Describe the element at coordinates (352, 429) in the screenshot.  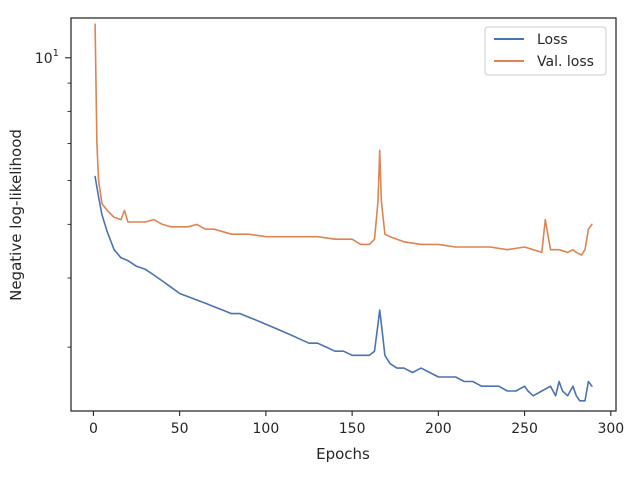
I see `x-tick-label: 150` at that location.